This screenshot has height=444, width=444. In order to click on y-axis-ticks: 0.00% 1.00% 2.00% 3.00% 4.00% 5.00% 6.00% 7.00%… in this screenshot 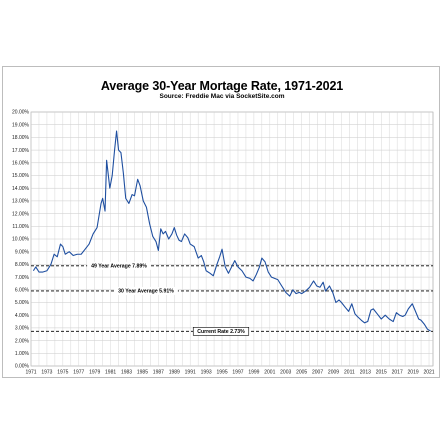, I will do `click(21, 240)`.